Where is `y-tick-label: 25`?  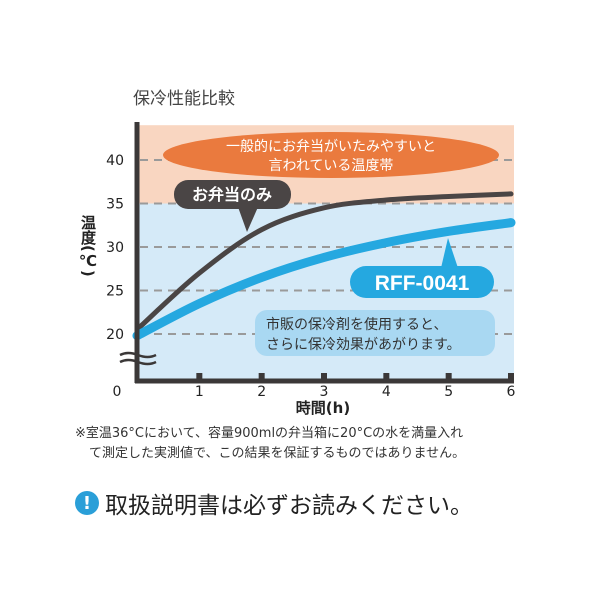
y-tick-label: 25 is located at coordinates (115, 292).